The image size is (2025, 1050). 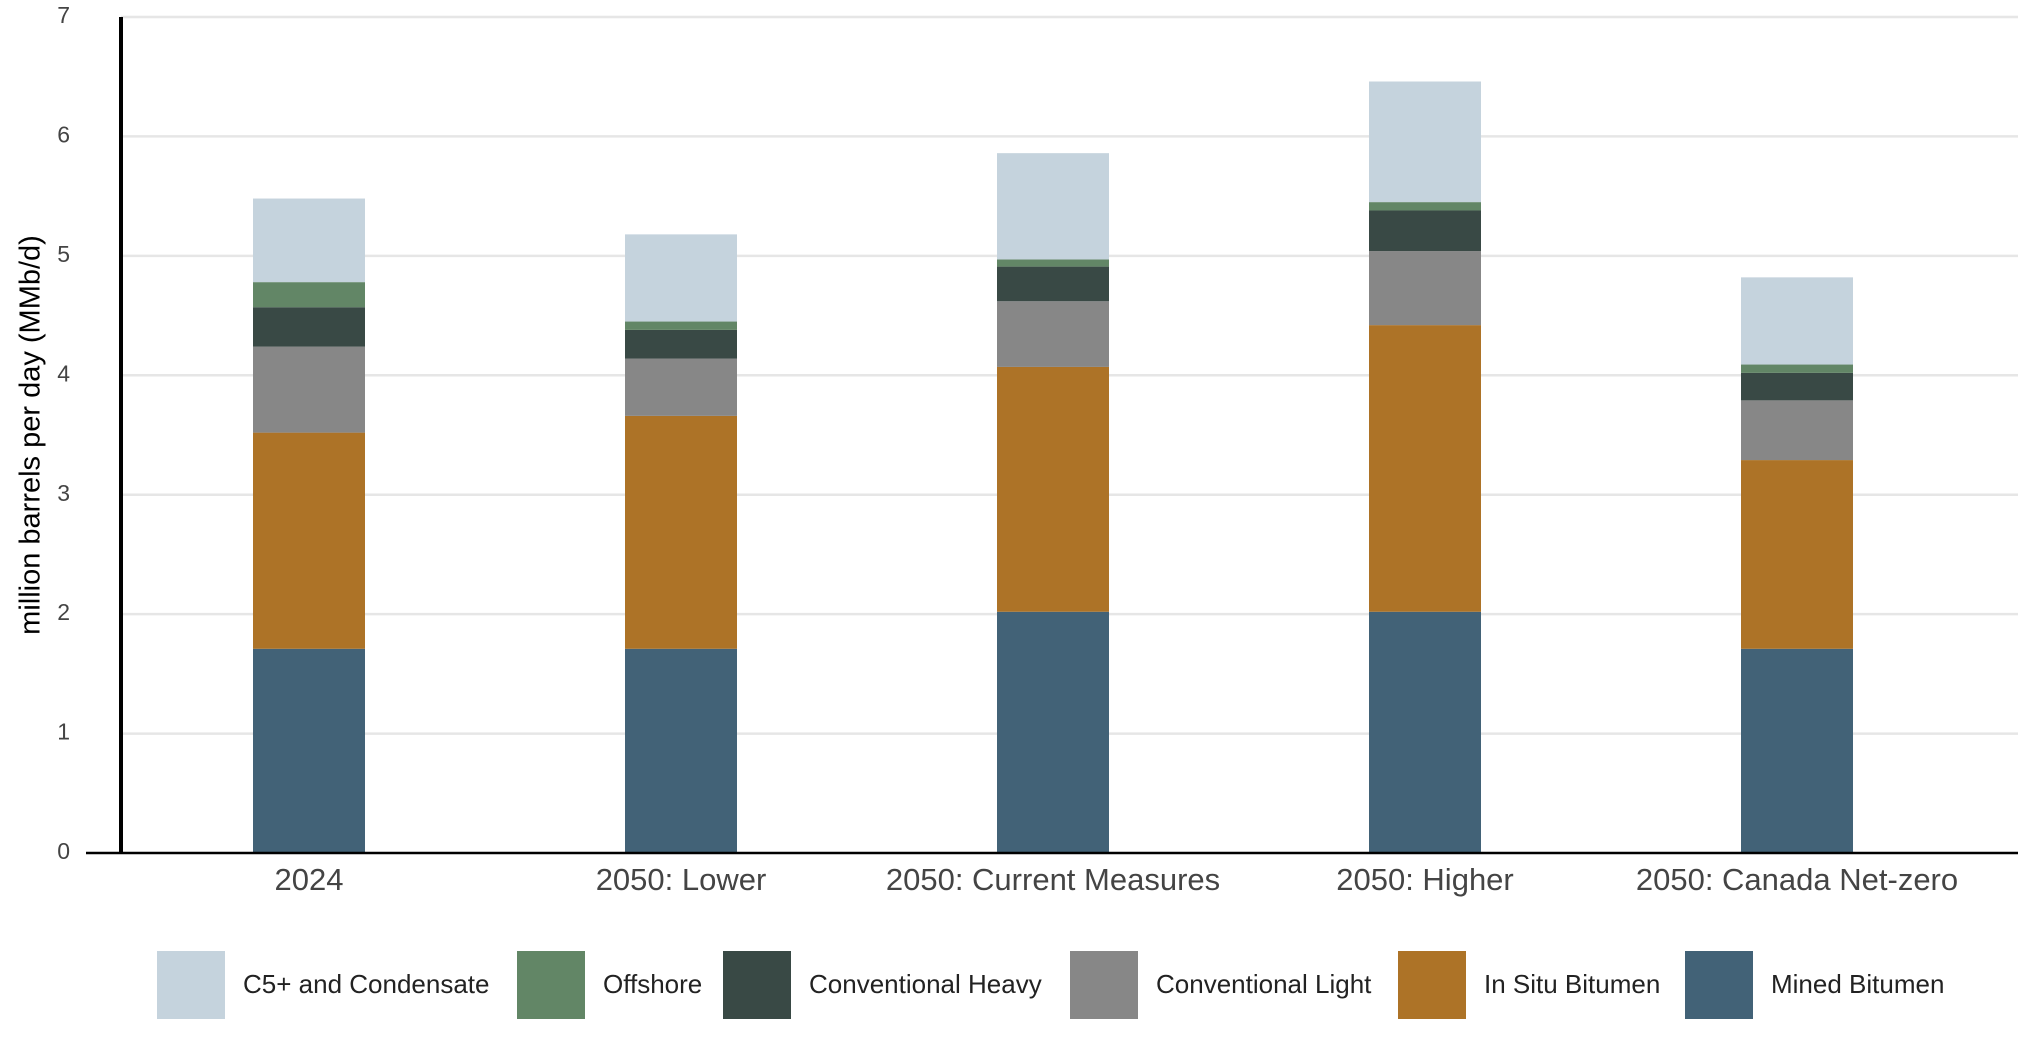 I want to click on y-tick-label: 6, so click(x=63, y=135).